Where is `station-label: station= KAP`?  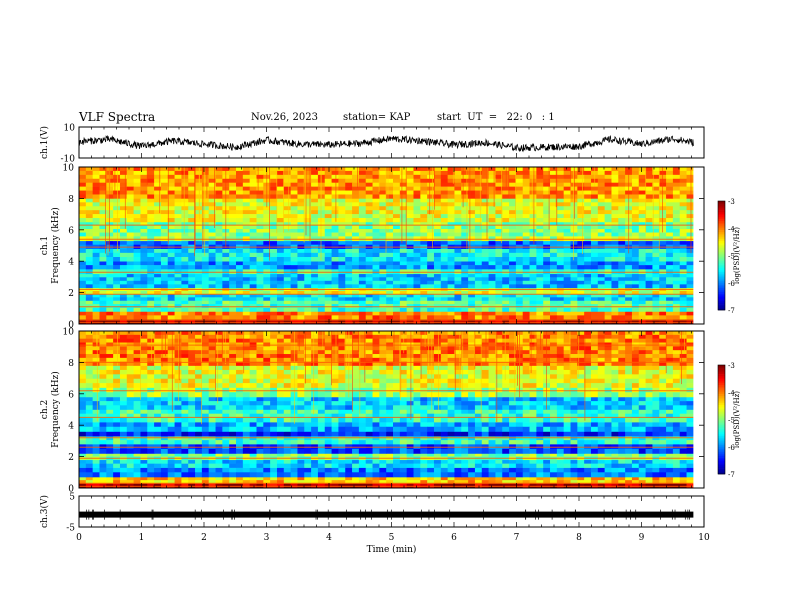 station-label: station= KAP is located at coordinates (377, 117).